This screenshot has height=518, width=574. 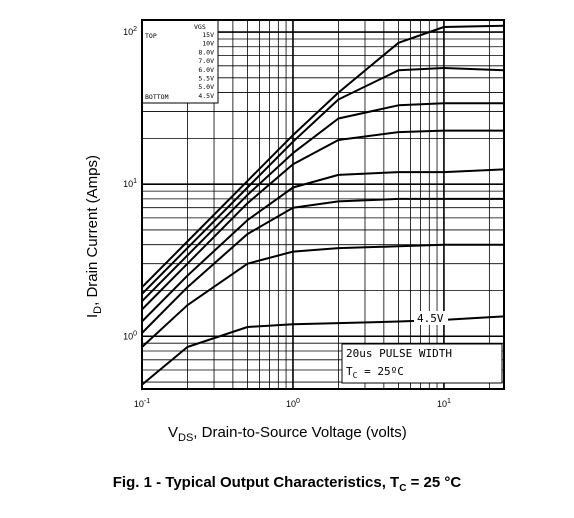 What do you see at coordinates (399, 353) in the screenshot?
I see `pulse-width-label: 20us PULSE WIDTH` at bounding box center [399, 353].